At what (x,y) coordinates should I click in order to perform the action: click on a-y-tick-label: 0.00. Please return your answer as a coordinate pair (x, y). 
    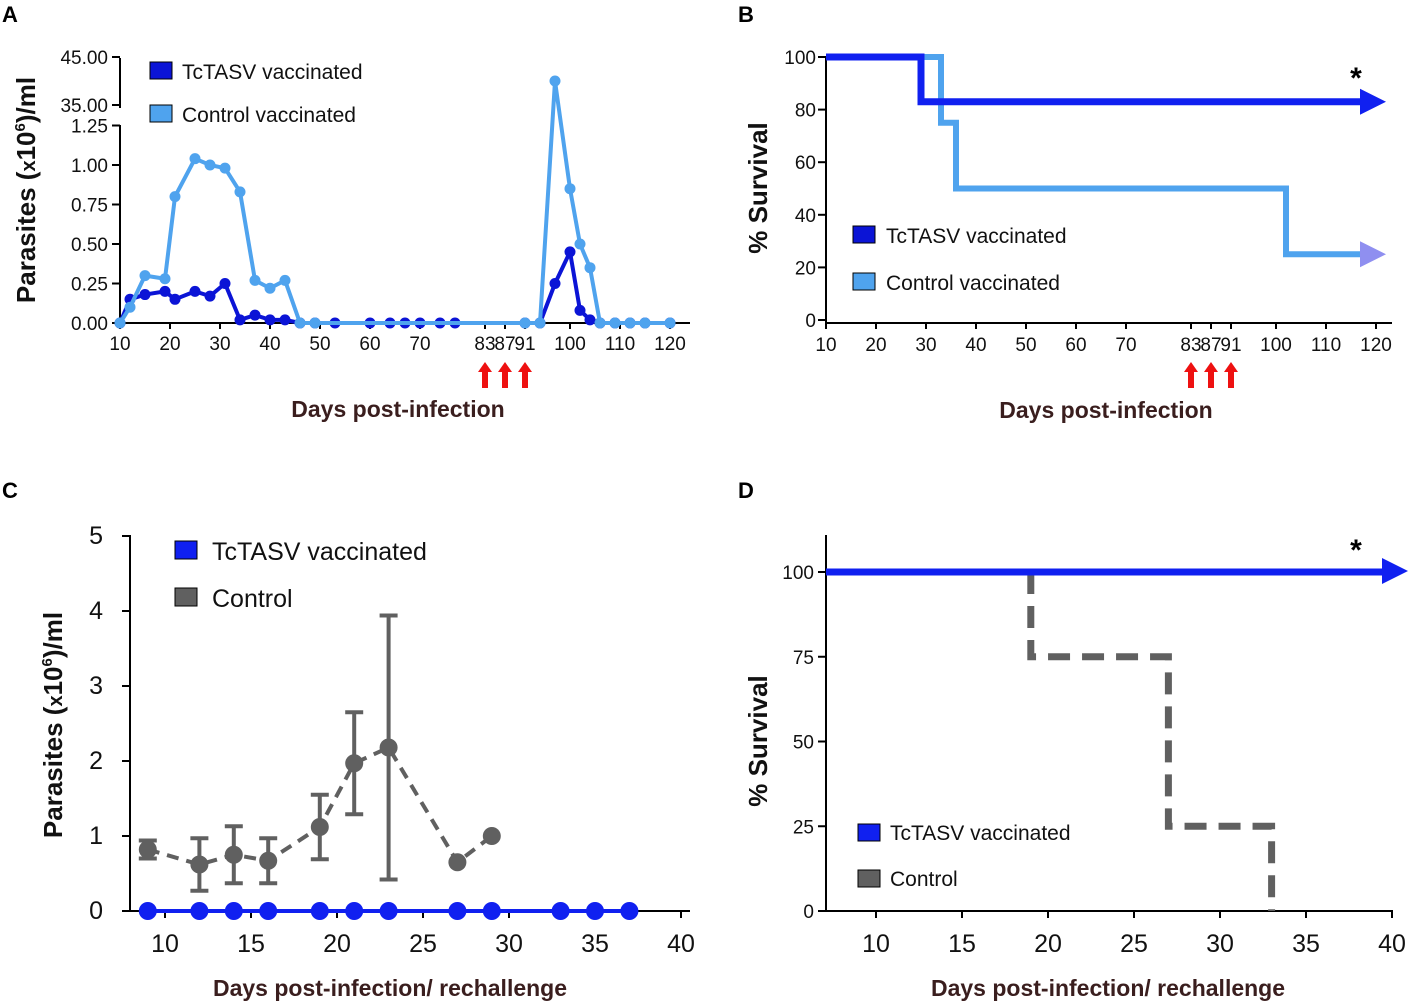
    Looking at the image, I should click on (89, 324).